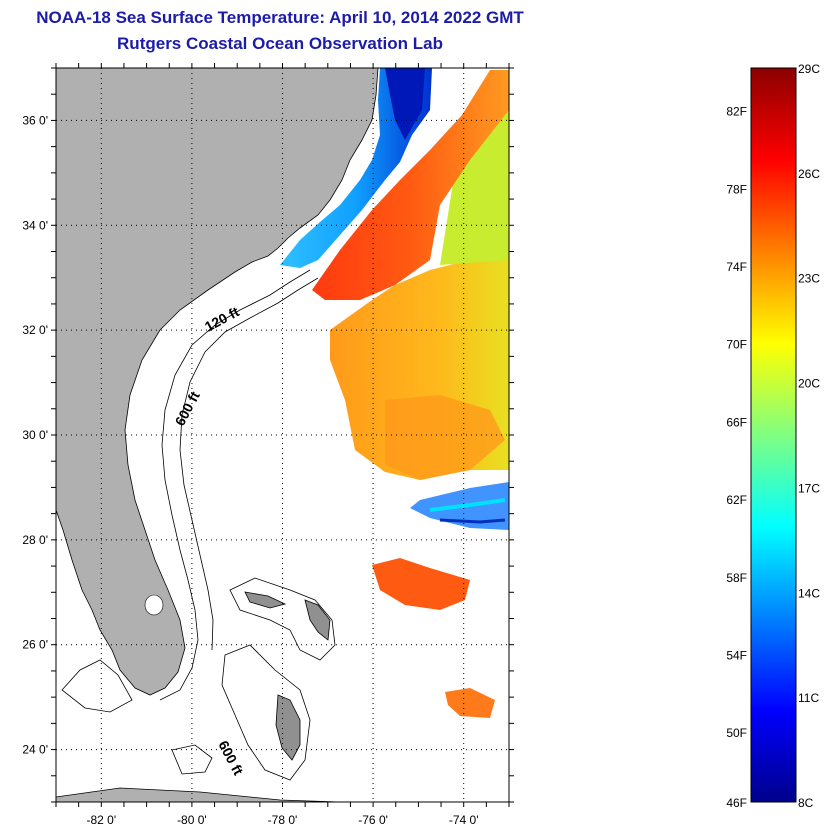 Image resolution: width=825 pixels, height=832 pixels. What do you see at coordinates (192, 820) in the screenshot?
I see `lon-tick-label: -80 0'` at bounding box center [192, 820].